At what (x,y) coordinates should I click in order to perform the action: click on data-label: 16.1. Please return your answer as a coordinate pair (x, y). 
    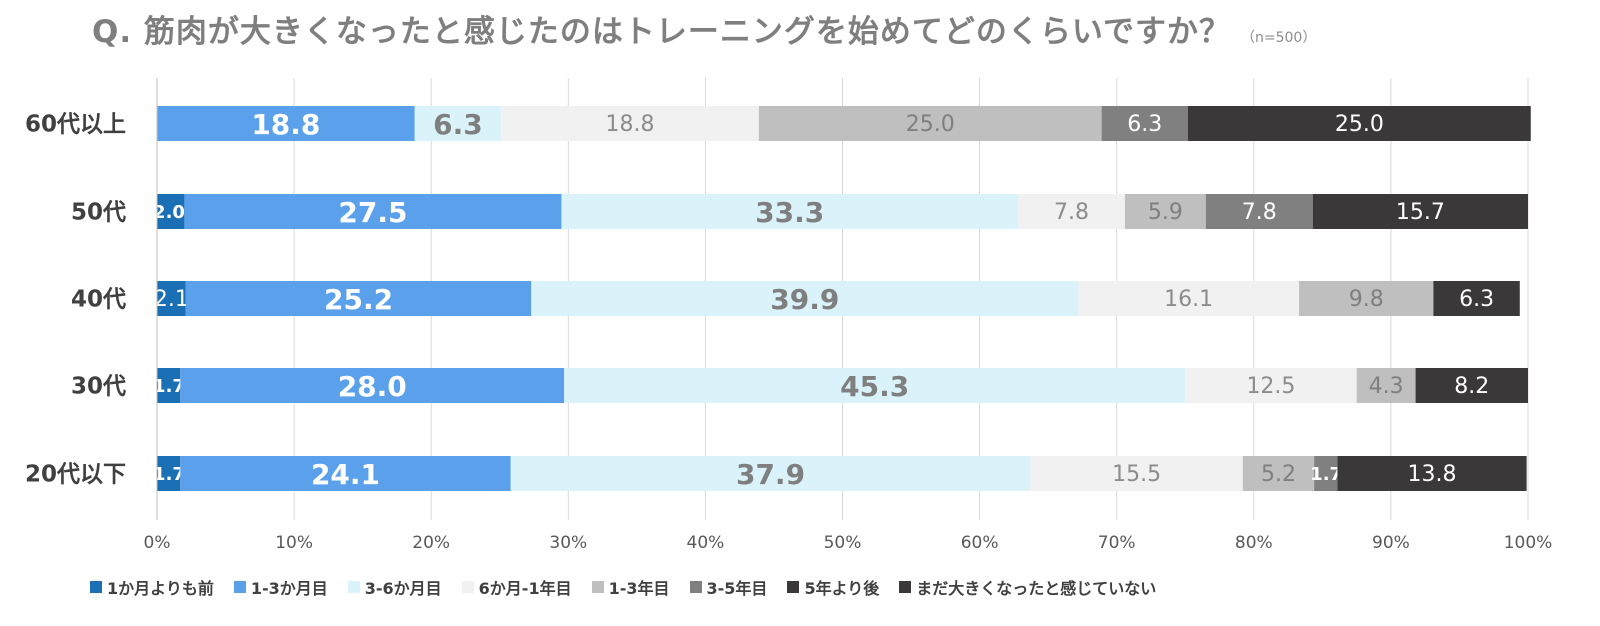
    Looking at the image, I should click on (1188, 299).